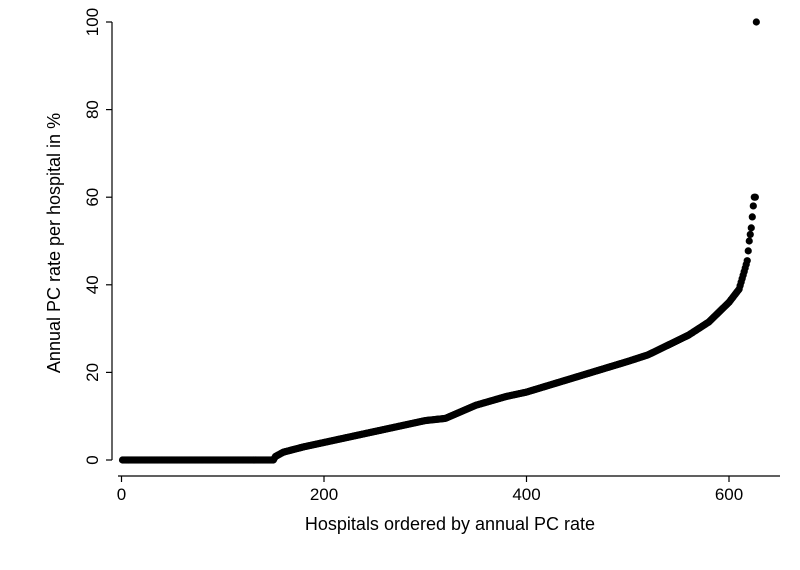  I want to click on y-tick-label: 0, so click(92, 459).